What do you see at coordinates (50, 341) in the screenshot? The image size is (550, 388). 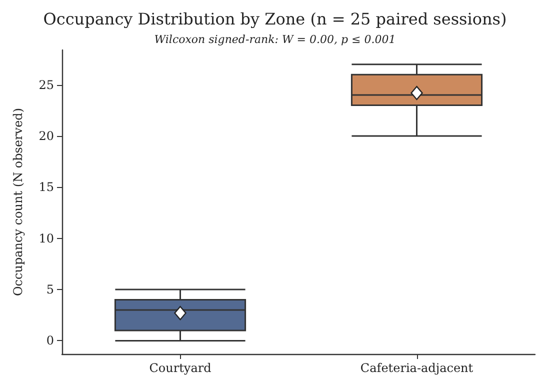 I see `y-tick-label: 0` at bounding box center [50, 341].